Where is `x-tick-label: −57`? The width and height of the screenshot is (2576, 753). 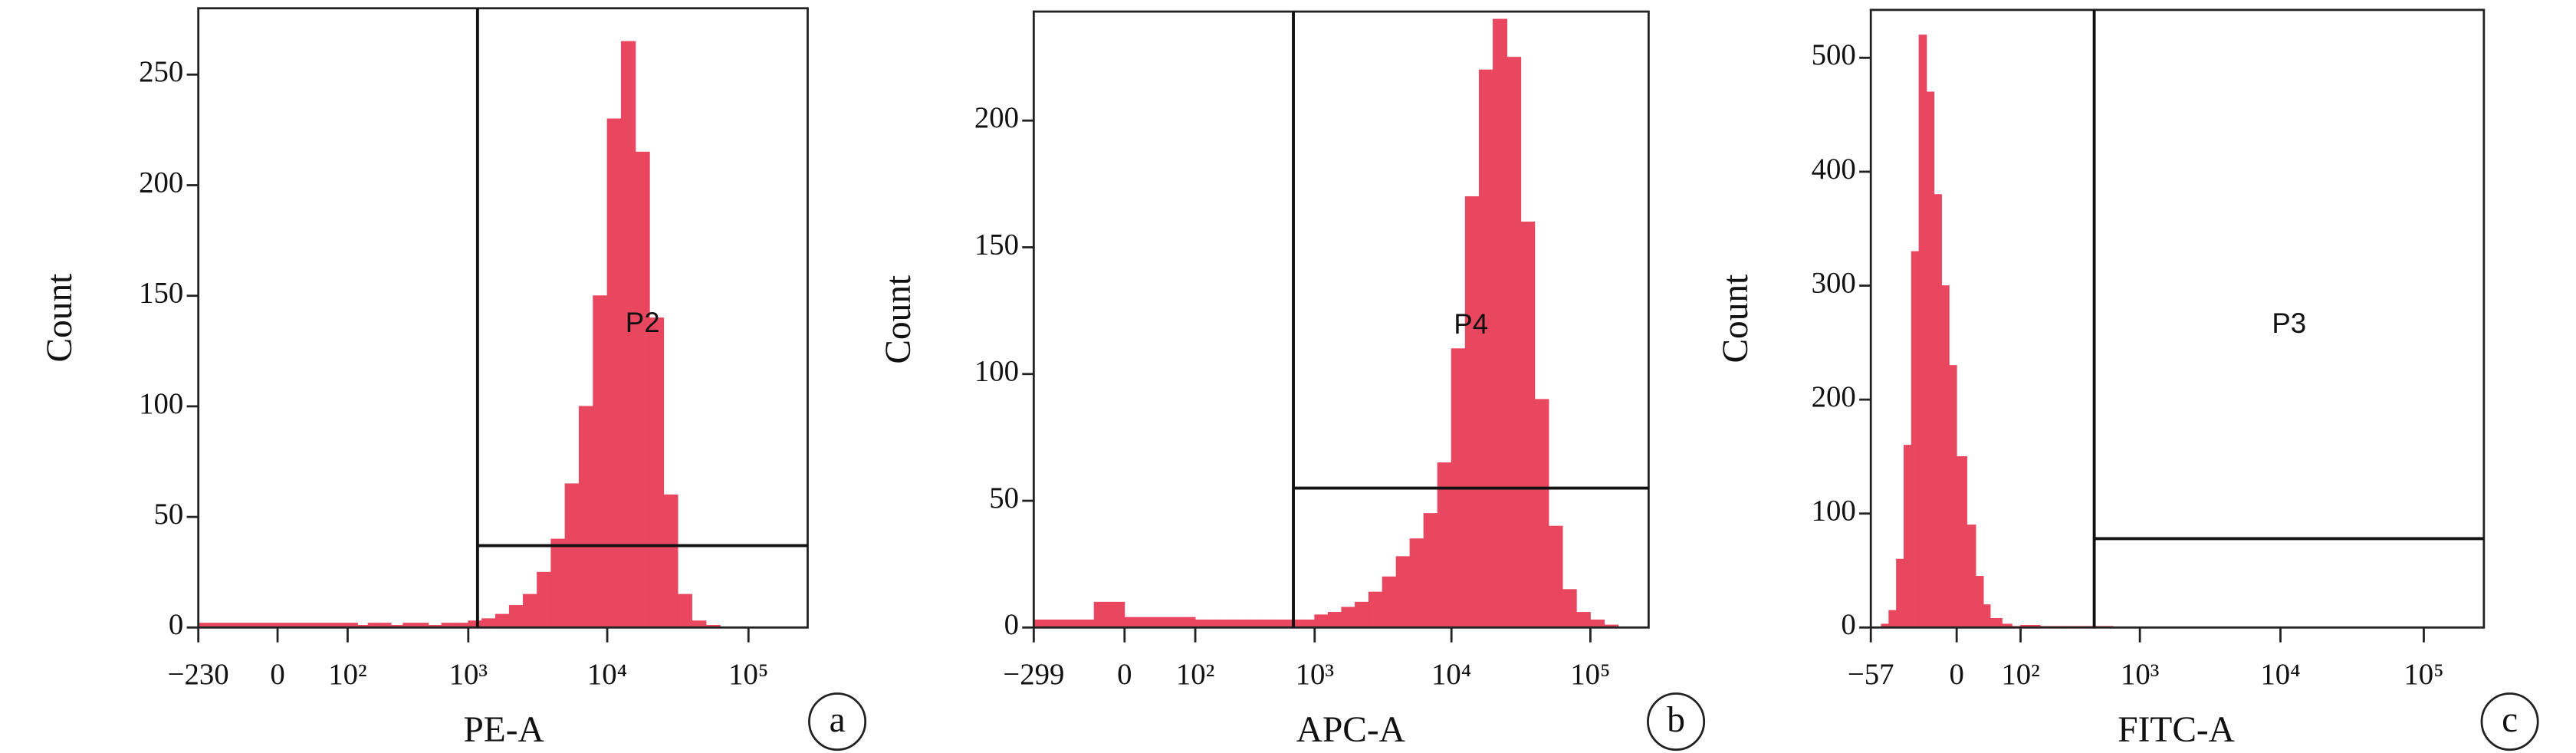 x-tick-label: −57 is located at coordinates (1871, 674).